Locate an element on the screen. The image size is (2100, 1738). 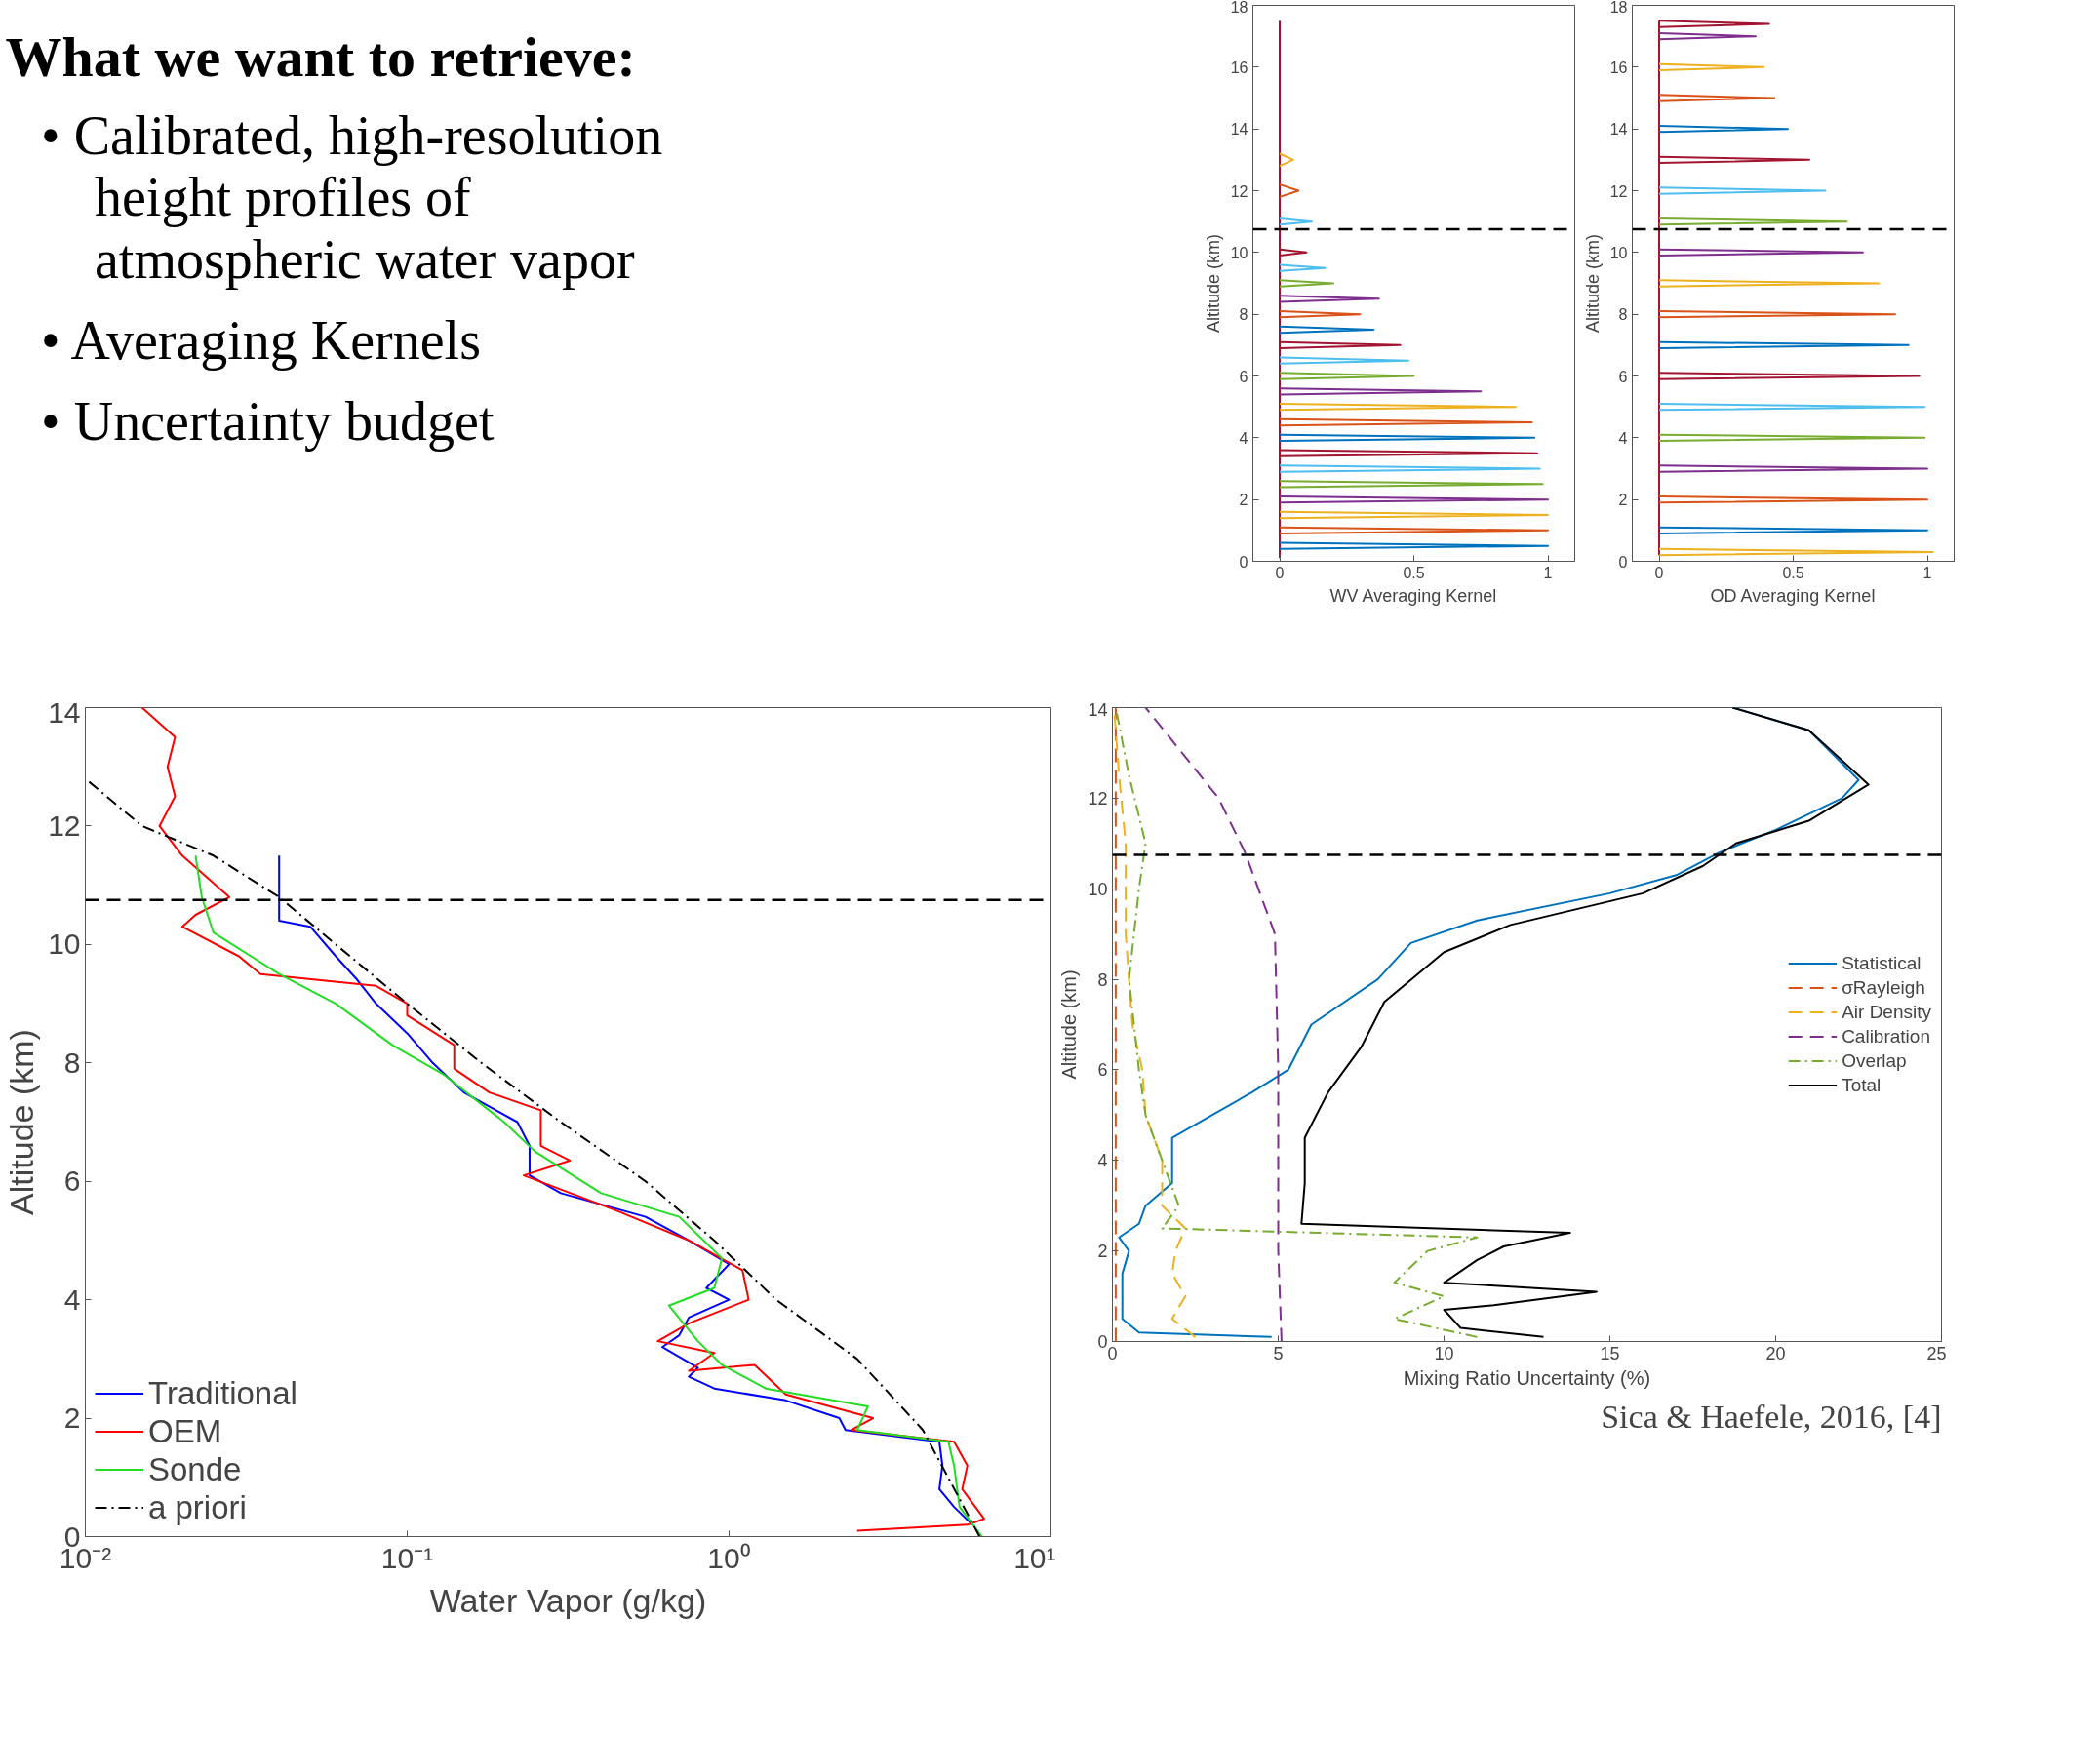
legend-label: Traditional is located at coordinates (222, 1393).